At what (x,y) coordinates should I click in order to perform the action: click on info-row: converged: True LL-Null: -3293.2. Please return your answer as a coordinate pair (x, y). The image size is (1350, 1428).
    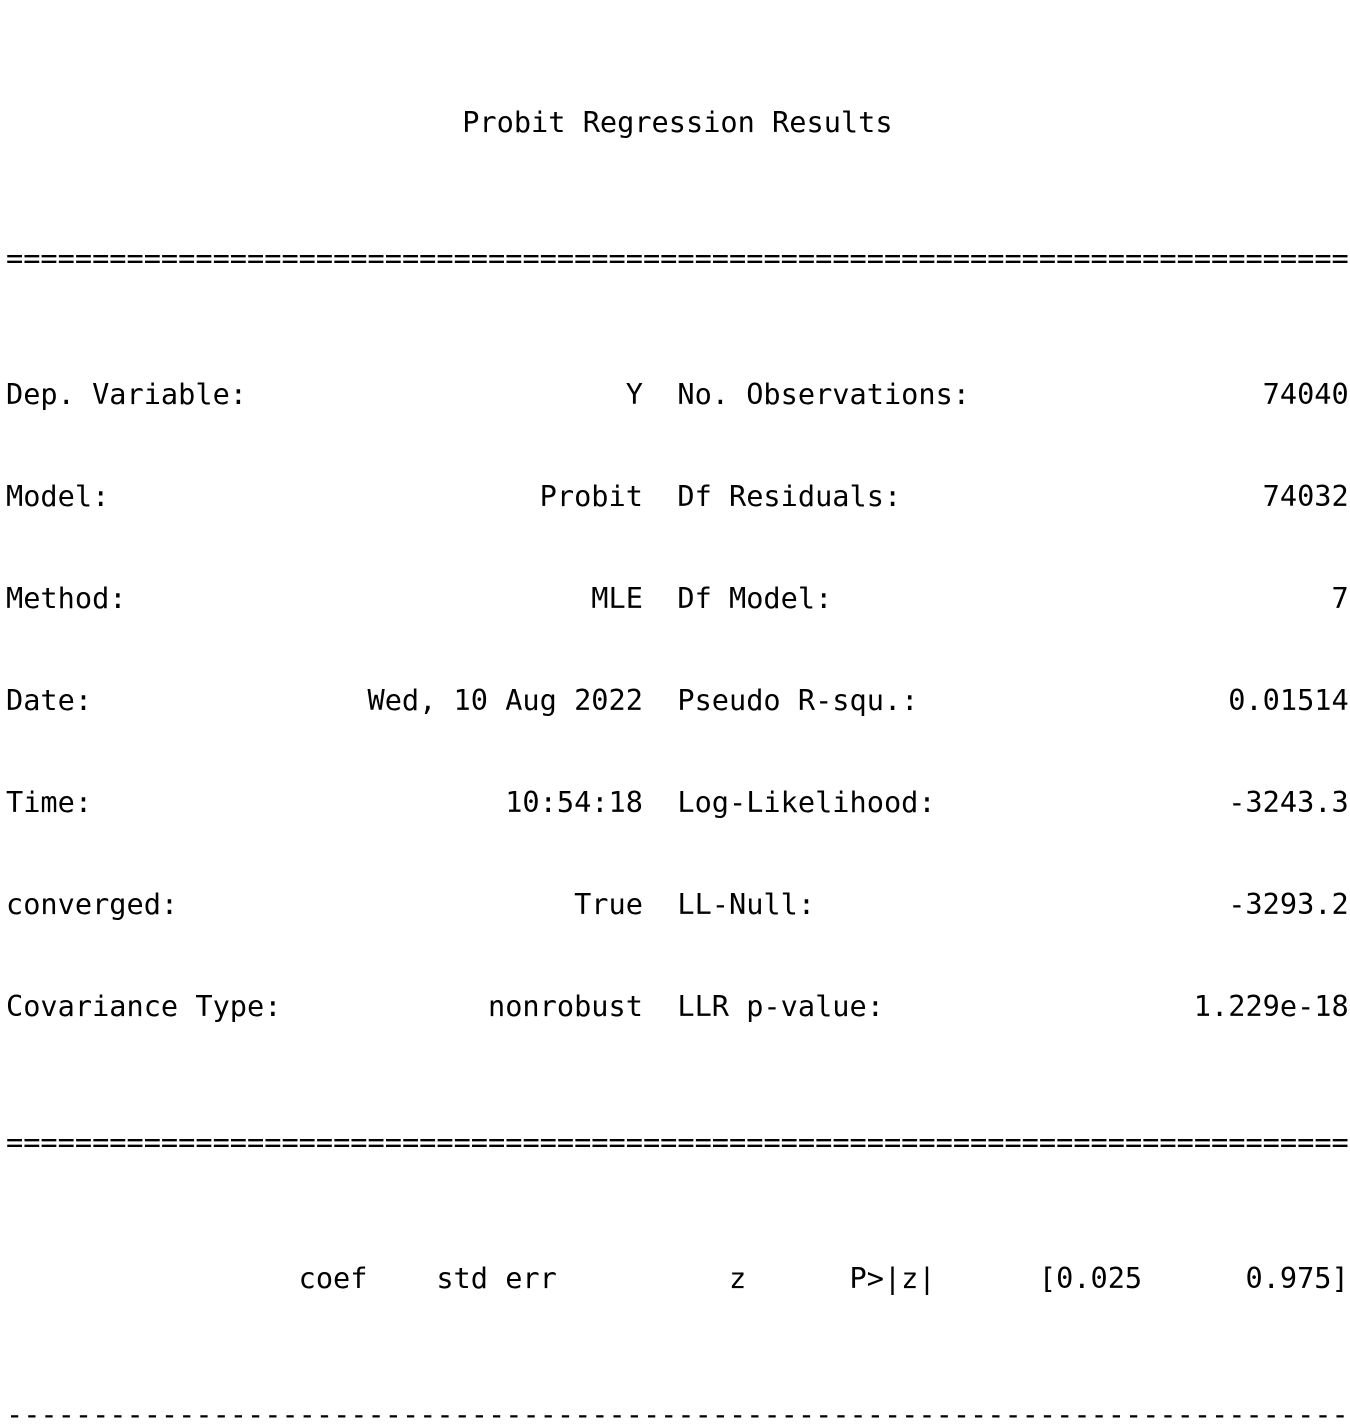
    Looking at the image, I should click on (677, 904).